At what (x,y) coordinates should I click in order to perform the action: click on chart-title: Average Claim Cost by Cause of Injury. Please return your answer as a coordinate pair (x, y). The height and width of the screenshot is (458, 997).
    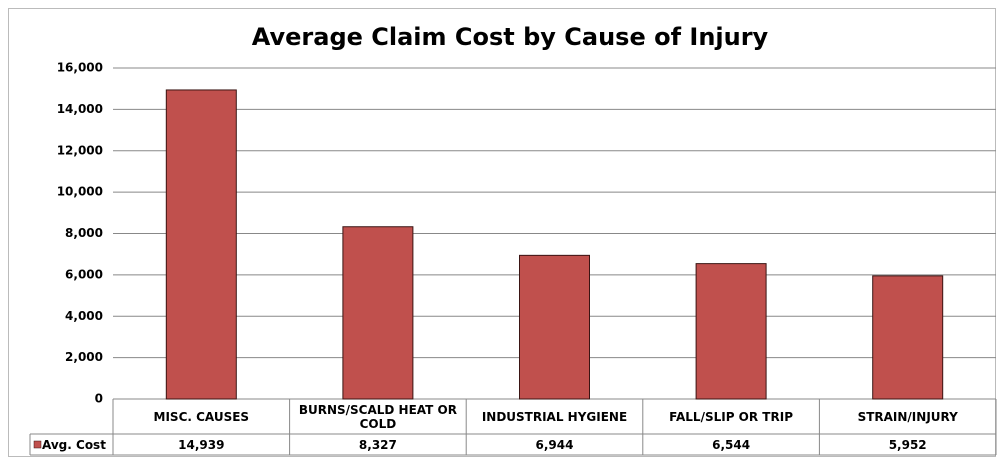
    Looking at the image, I should click on (510, 37).